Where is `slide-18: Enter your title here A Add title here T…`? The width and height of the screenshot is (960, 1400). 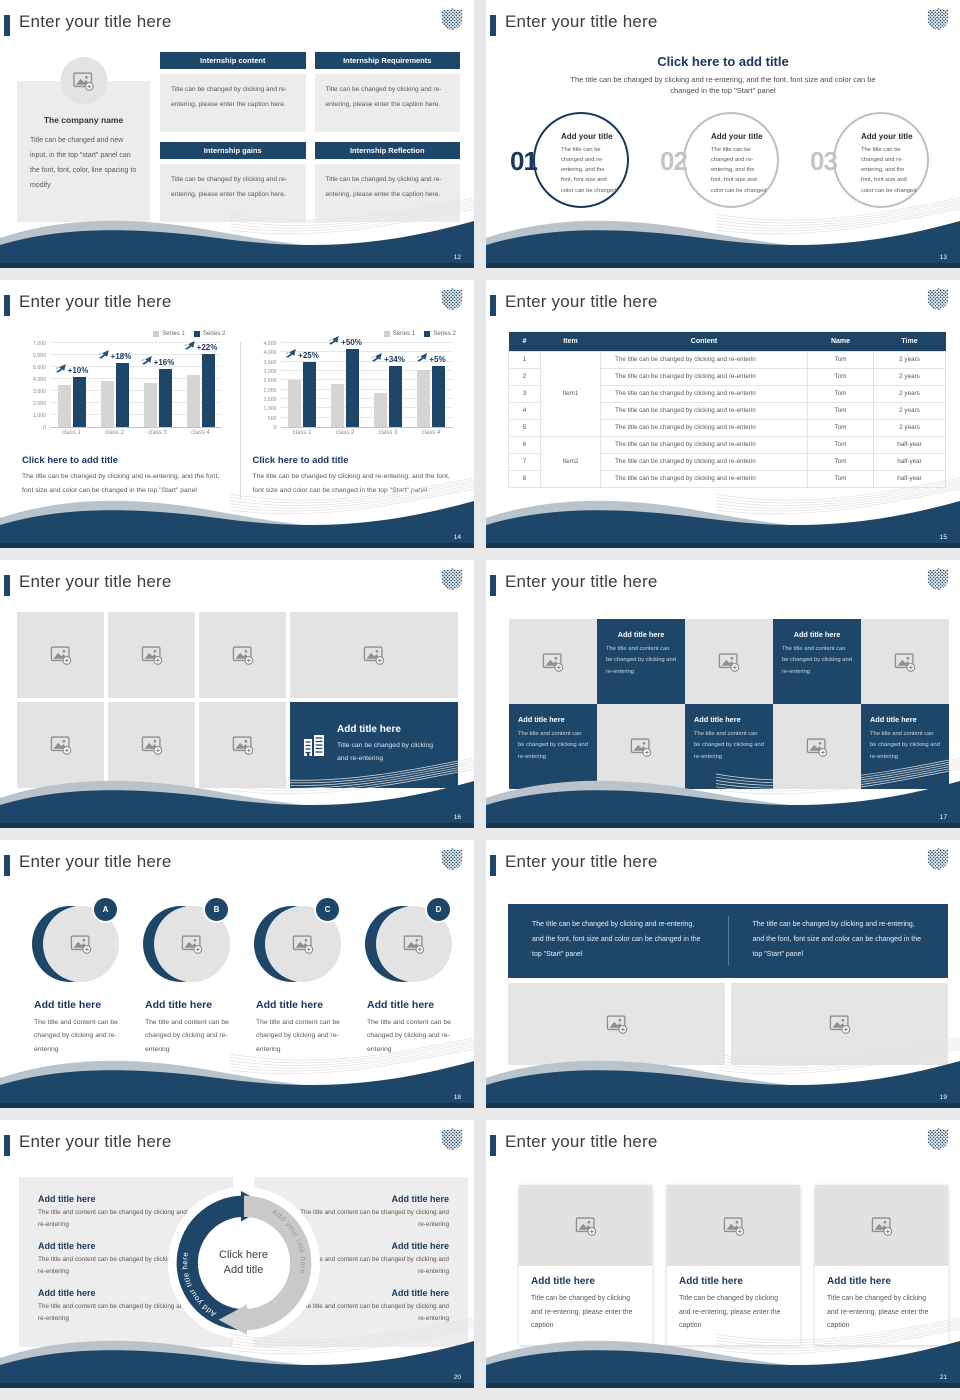
slide-18: Enter your title here A Add title here T… is located at coordinates (237, 974).